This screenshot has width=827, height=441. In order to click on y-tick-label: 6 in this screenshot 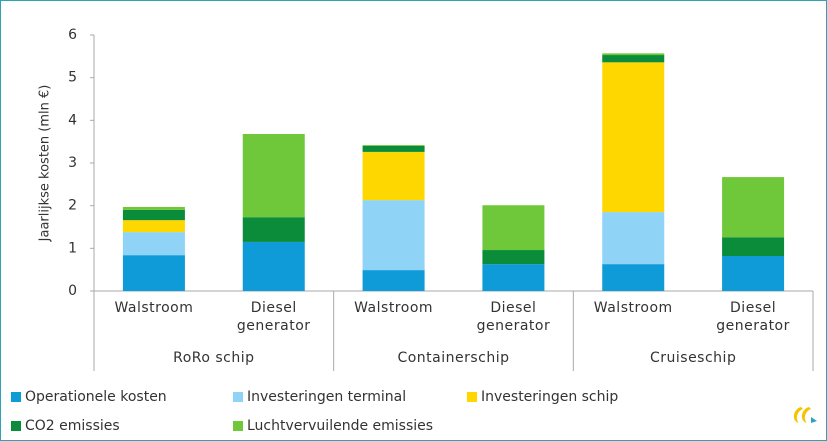, I will do `click(72, 35)`.